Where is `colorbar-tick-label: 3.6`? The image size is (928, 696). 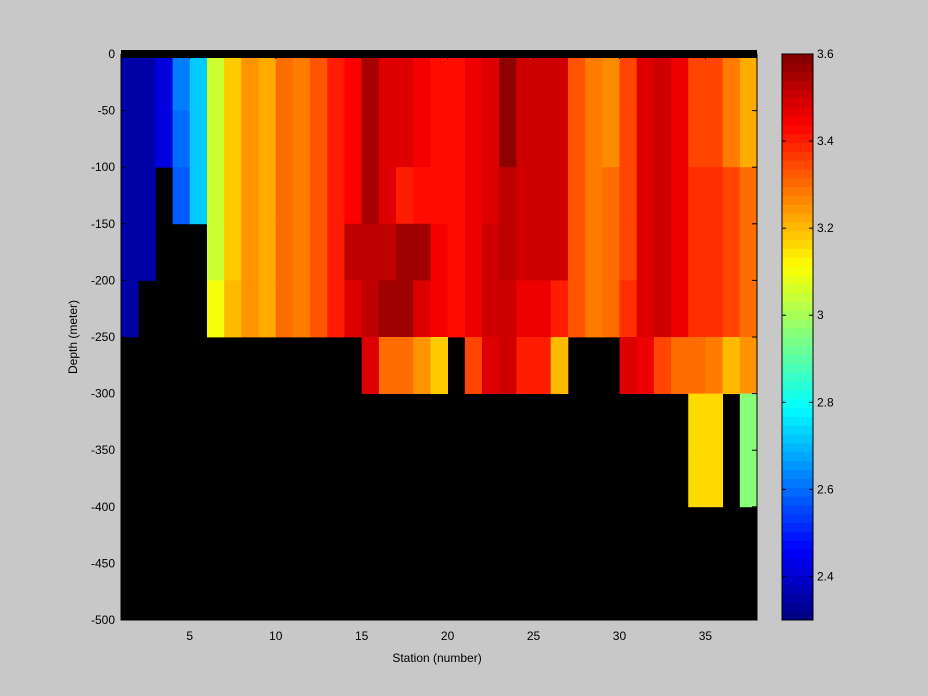
colorbar-tick-label: 3.6 is located at coordinates (825, 54).